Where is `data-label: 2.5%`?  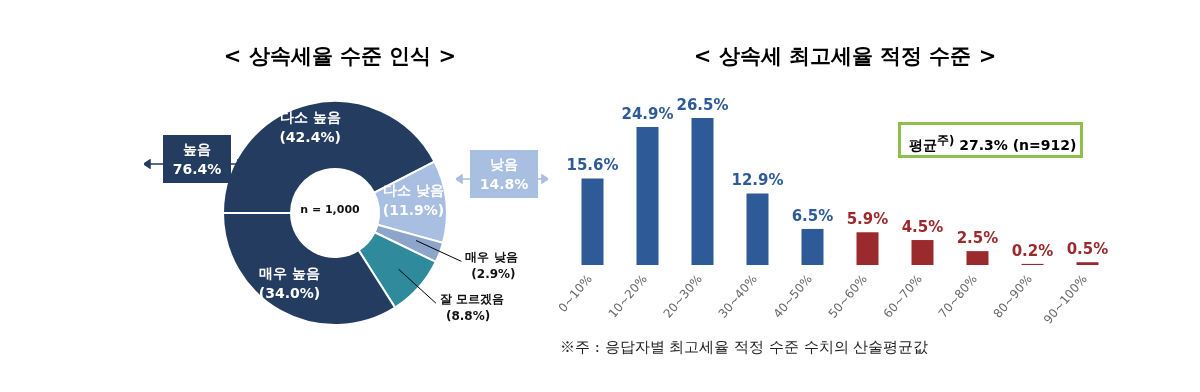
data-label: 2.5% is located at coordinates (977, 238).